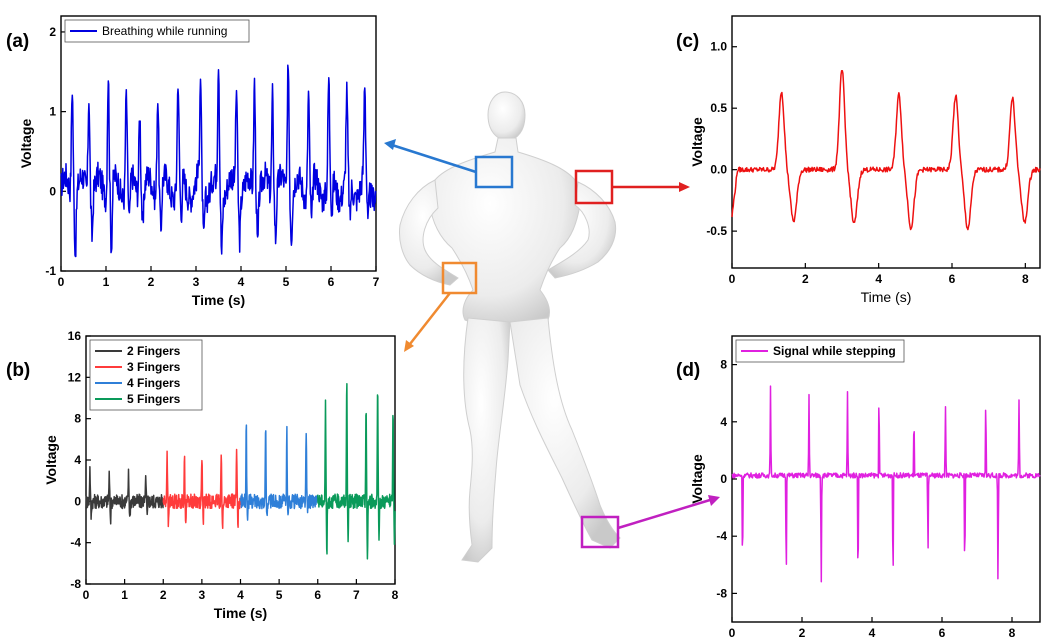 The image size is (1041, 641). I want to click on legend-label: 5 Fingers, so click(154, 399).